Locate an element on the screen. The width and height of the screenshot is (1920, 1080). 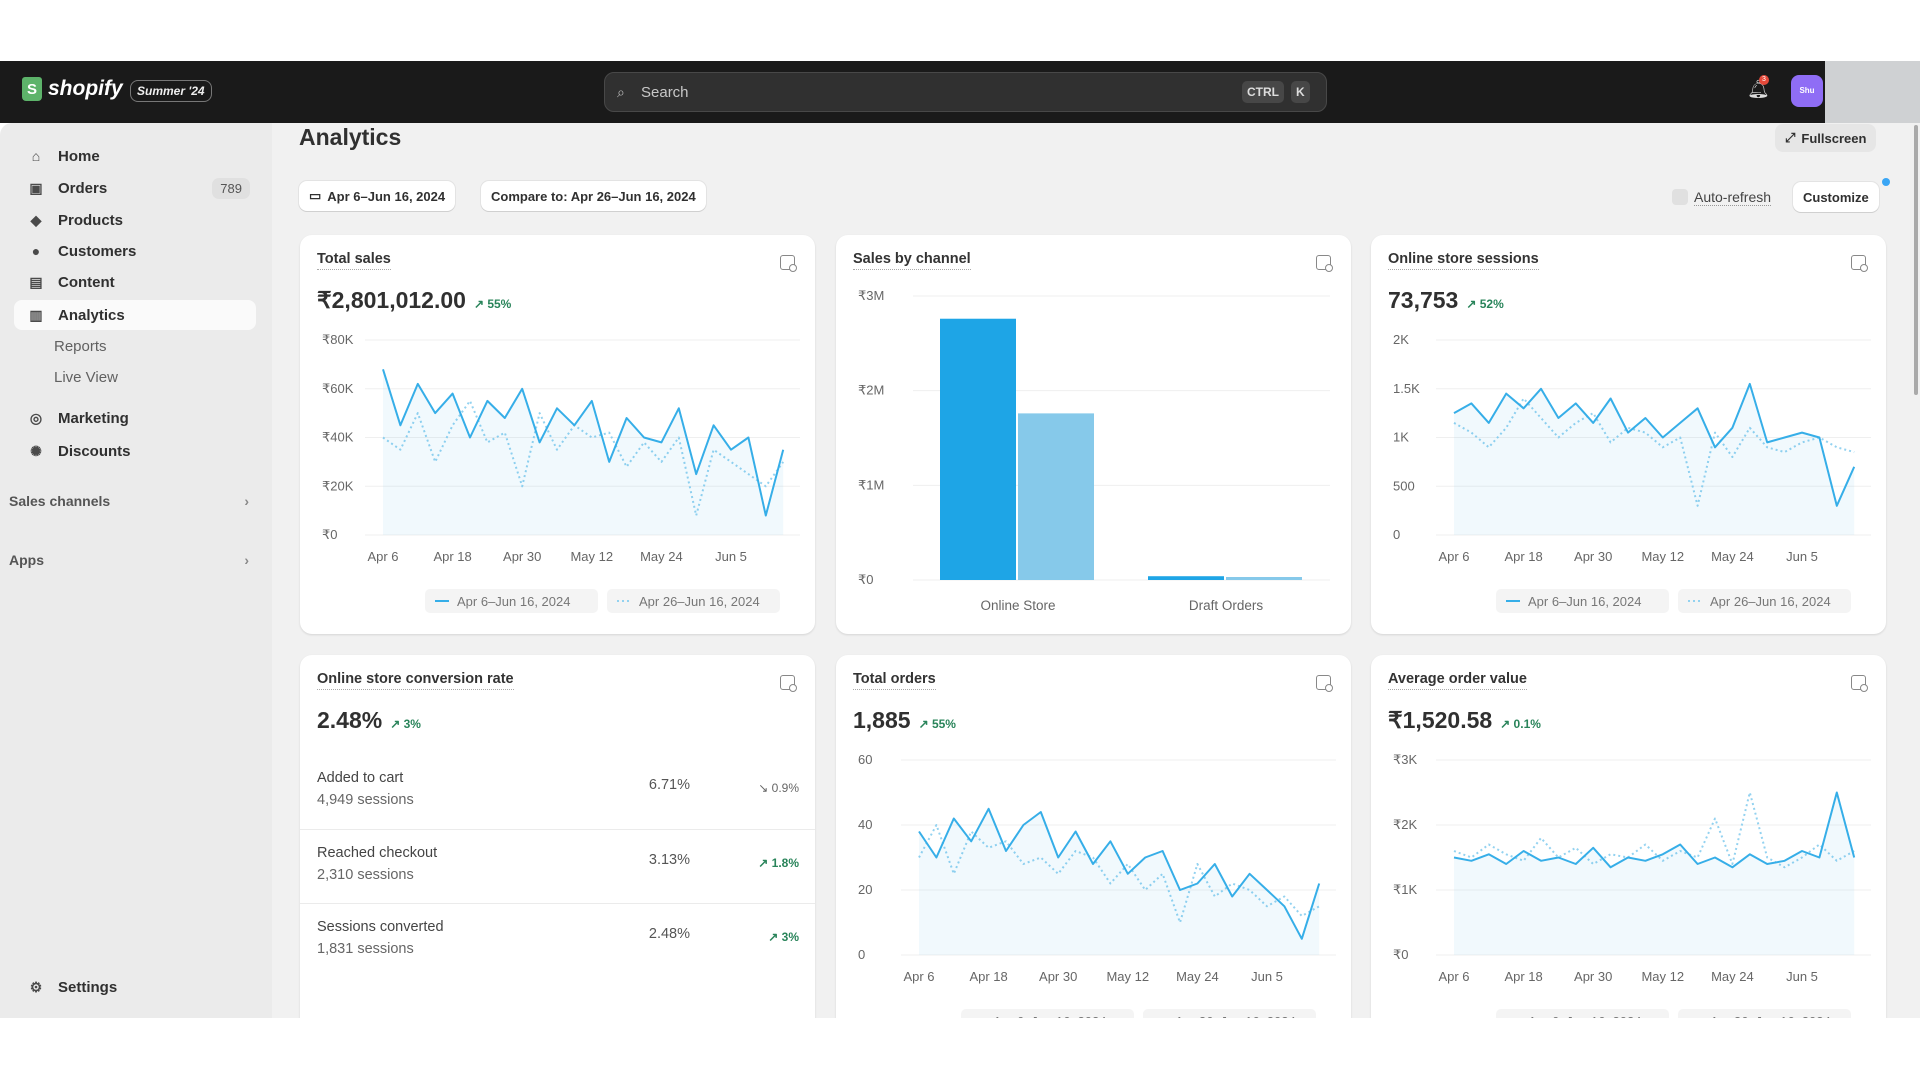
card-title: Total orders is located at coordinates (894, 680).